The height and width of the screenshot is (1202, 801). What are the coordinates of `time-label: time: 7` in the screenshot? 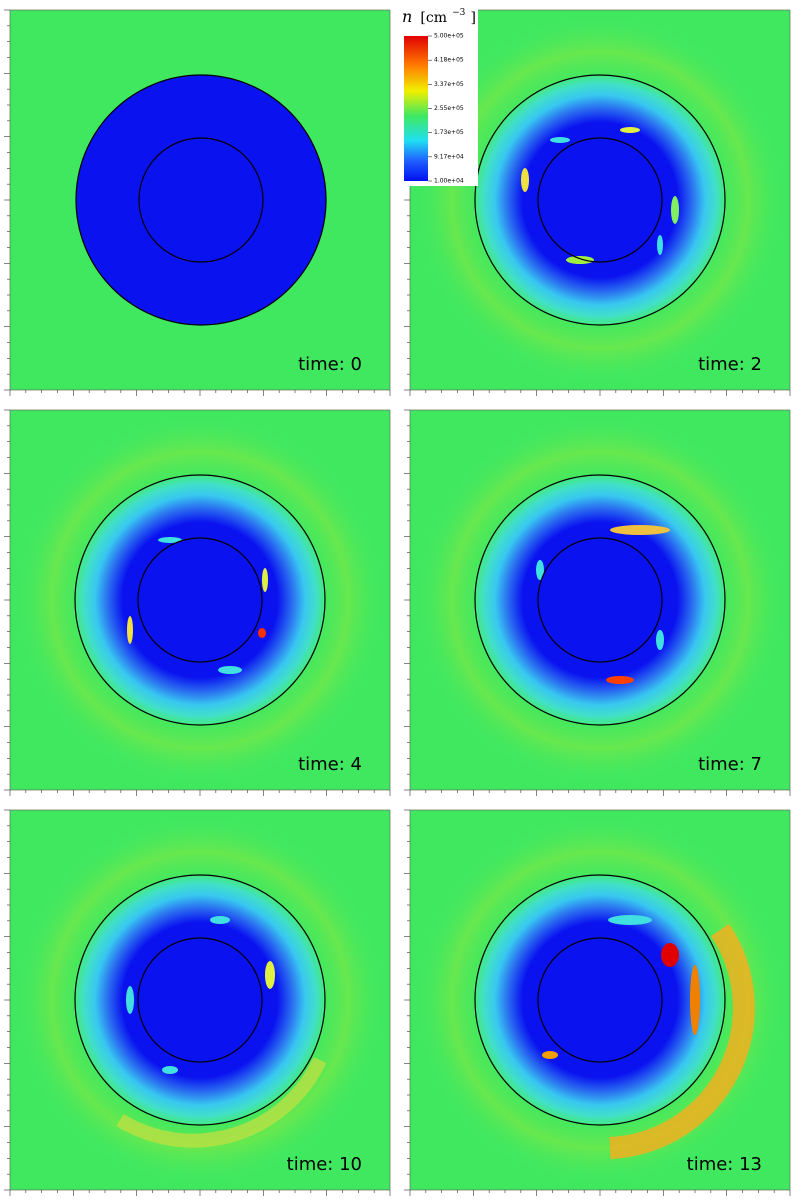 It's located at (730, 764).